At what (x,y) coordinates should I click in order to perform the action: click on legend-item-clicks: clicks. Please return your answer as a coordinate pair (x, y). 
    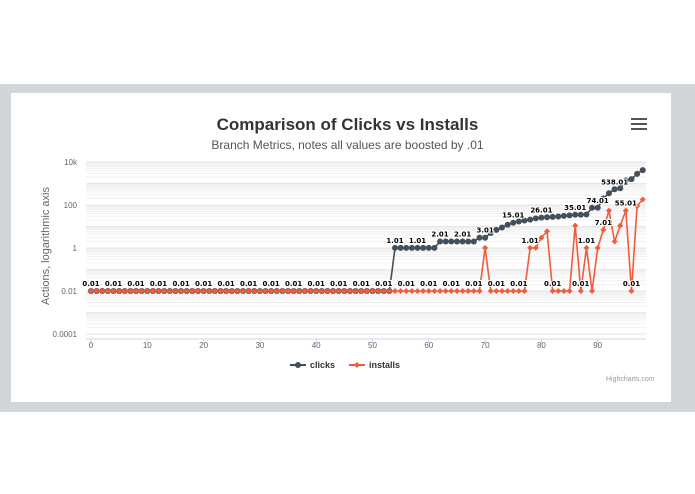
    Looking at the image, I should click on (312, 365).